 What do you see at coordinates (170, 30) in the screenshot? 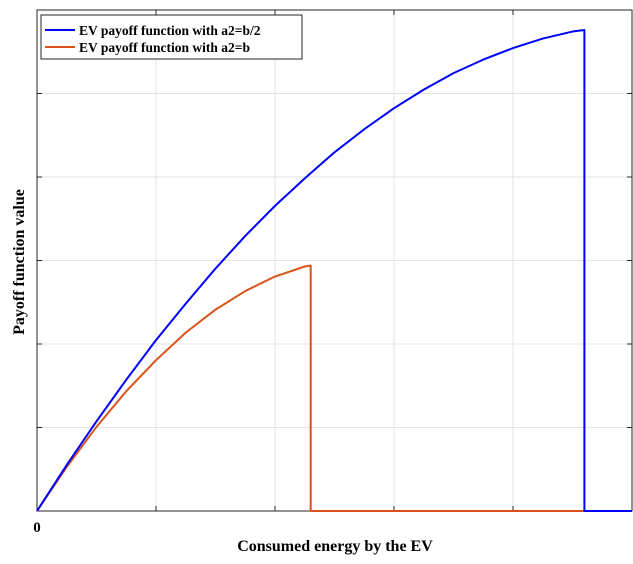
I see `legend-label-1: EV payoff function with a2=b/2` at bounding box center [170, 30].